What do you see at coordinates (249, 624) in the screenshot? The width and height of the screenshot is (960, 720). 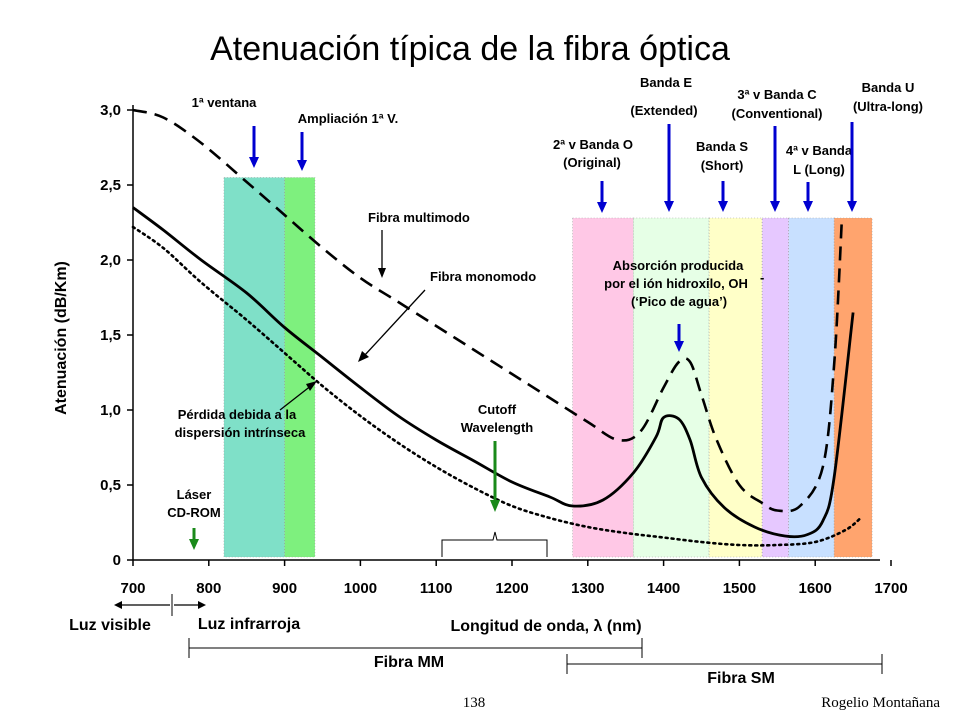 I see `label-luz-infrarroja: Luz infrarroja` at bounding box center [249, 624].